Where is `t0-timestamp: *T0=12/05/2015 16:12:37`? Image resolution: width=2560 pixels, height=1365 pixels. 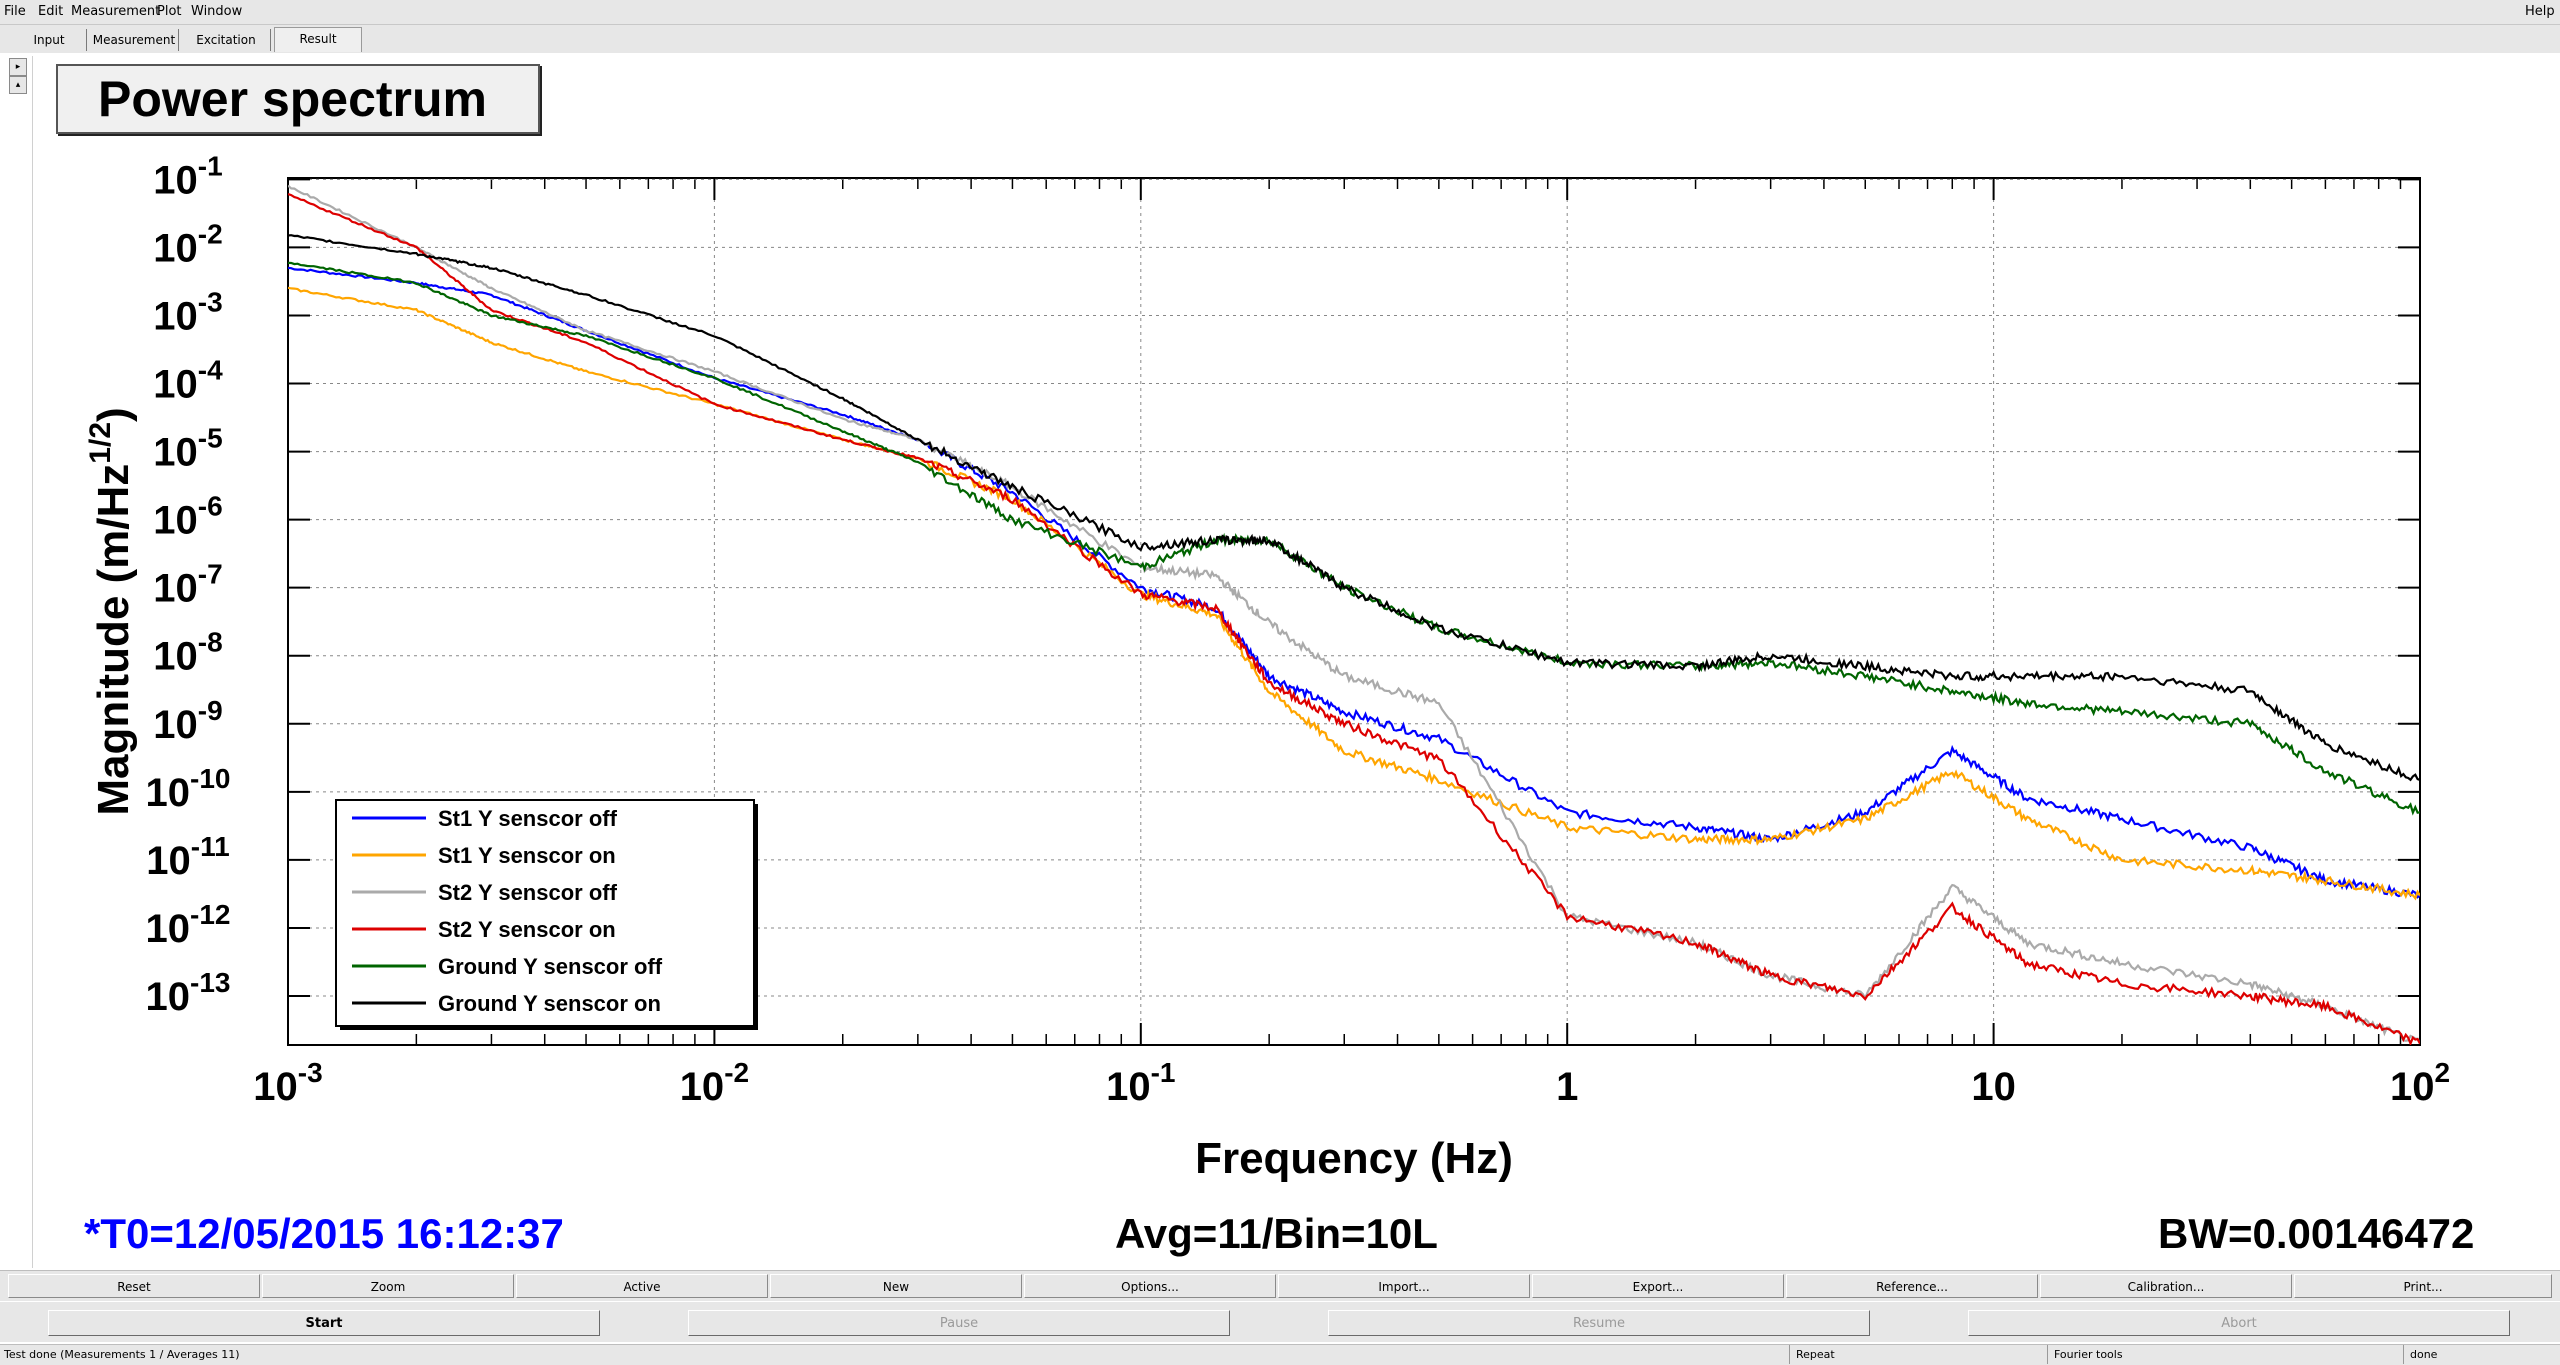 t0-timestamp: *T0=12/05/2015 16:12:37 is located at coordinates (324, 1233).